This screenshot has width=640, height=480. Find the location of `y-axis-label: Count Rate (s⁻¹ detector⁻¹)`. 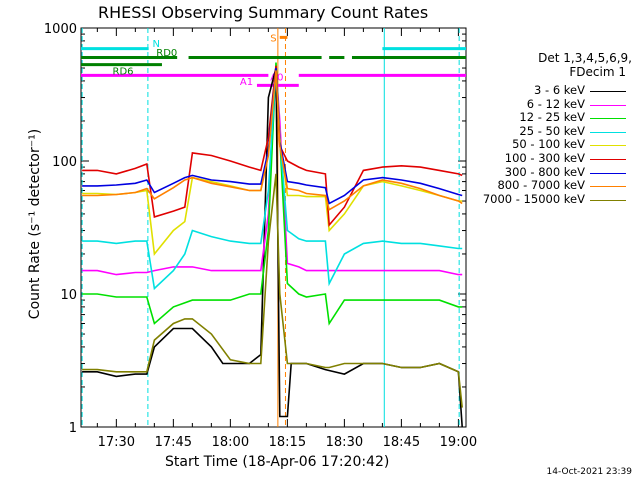

y-axis-label: Count Rate (s⁻¹ detector⁻¹) is located at coordinates (35, 224).